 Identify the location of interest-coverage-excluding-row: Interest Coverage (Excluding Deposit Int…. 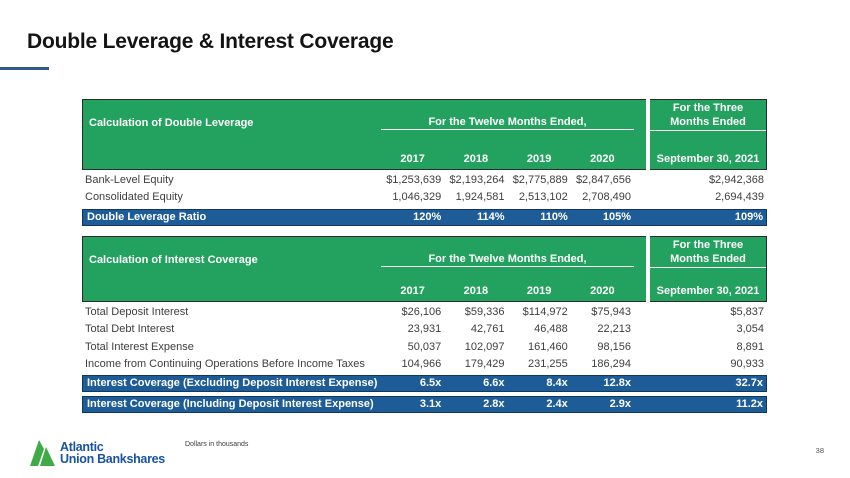
(424, 384).